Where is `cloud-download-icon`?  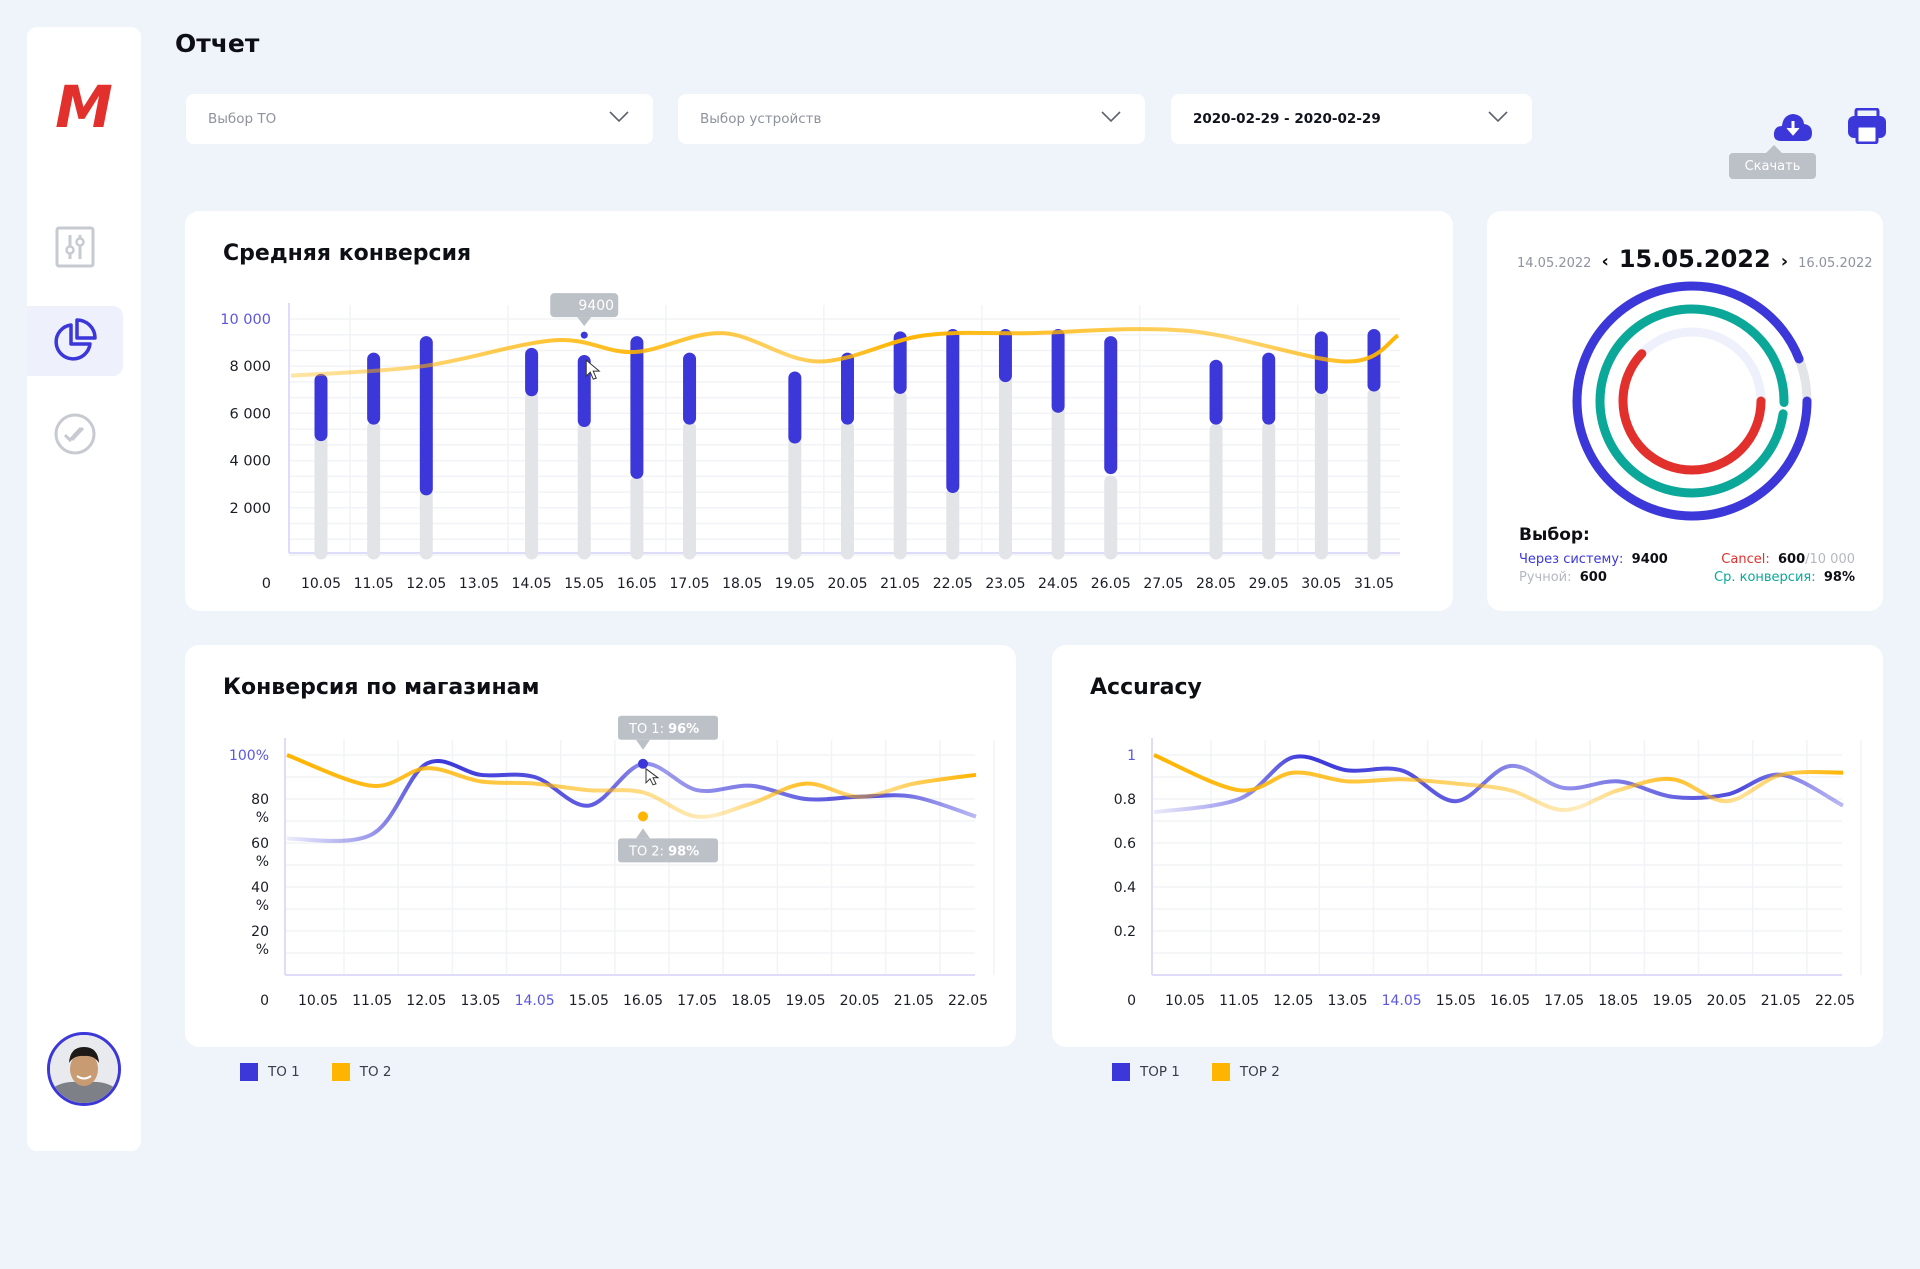 cloud-download-icon is located at coordinates (1792, 127).